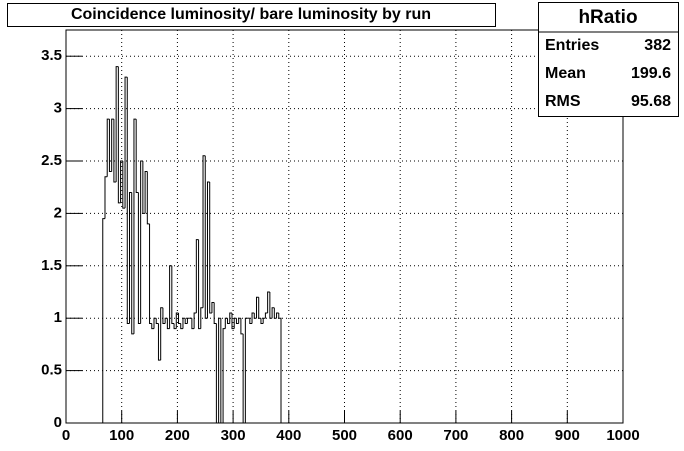 This screenshot has width=684, height=451. What do you see at coordinates (58, 317) in the screenshot?
I see `y-tick-label: 1` at bounding box center [58, 317].